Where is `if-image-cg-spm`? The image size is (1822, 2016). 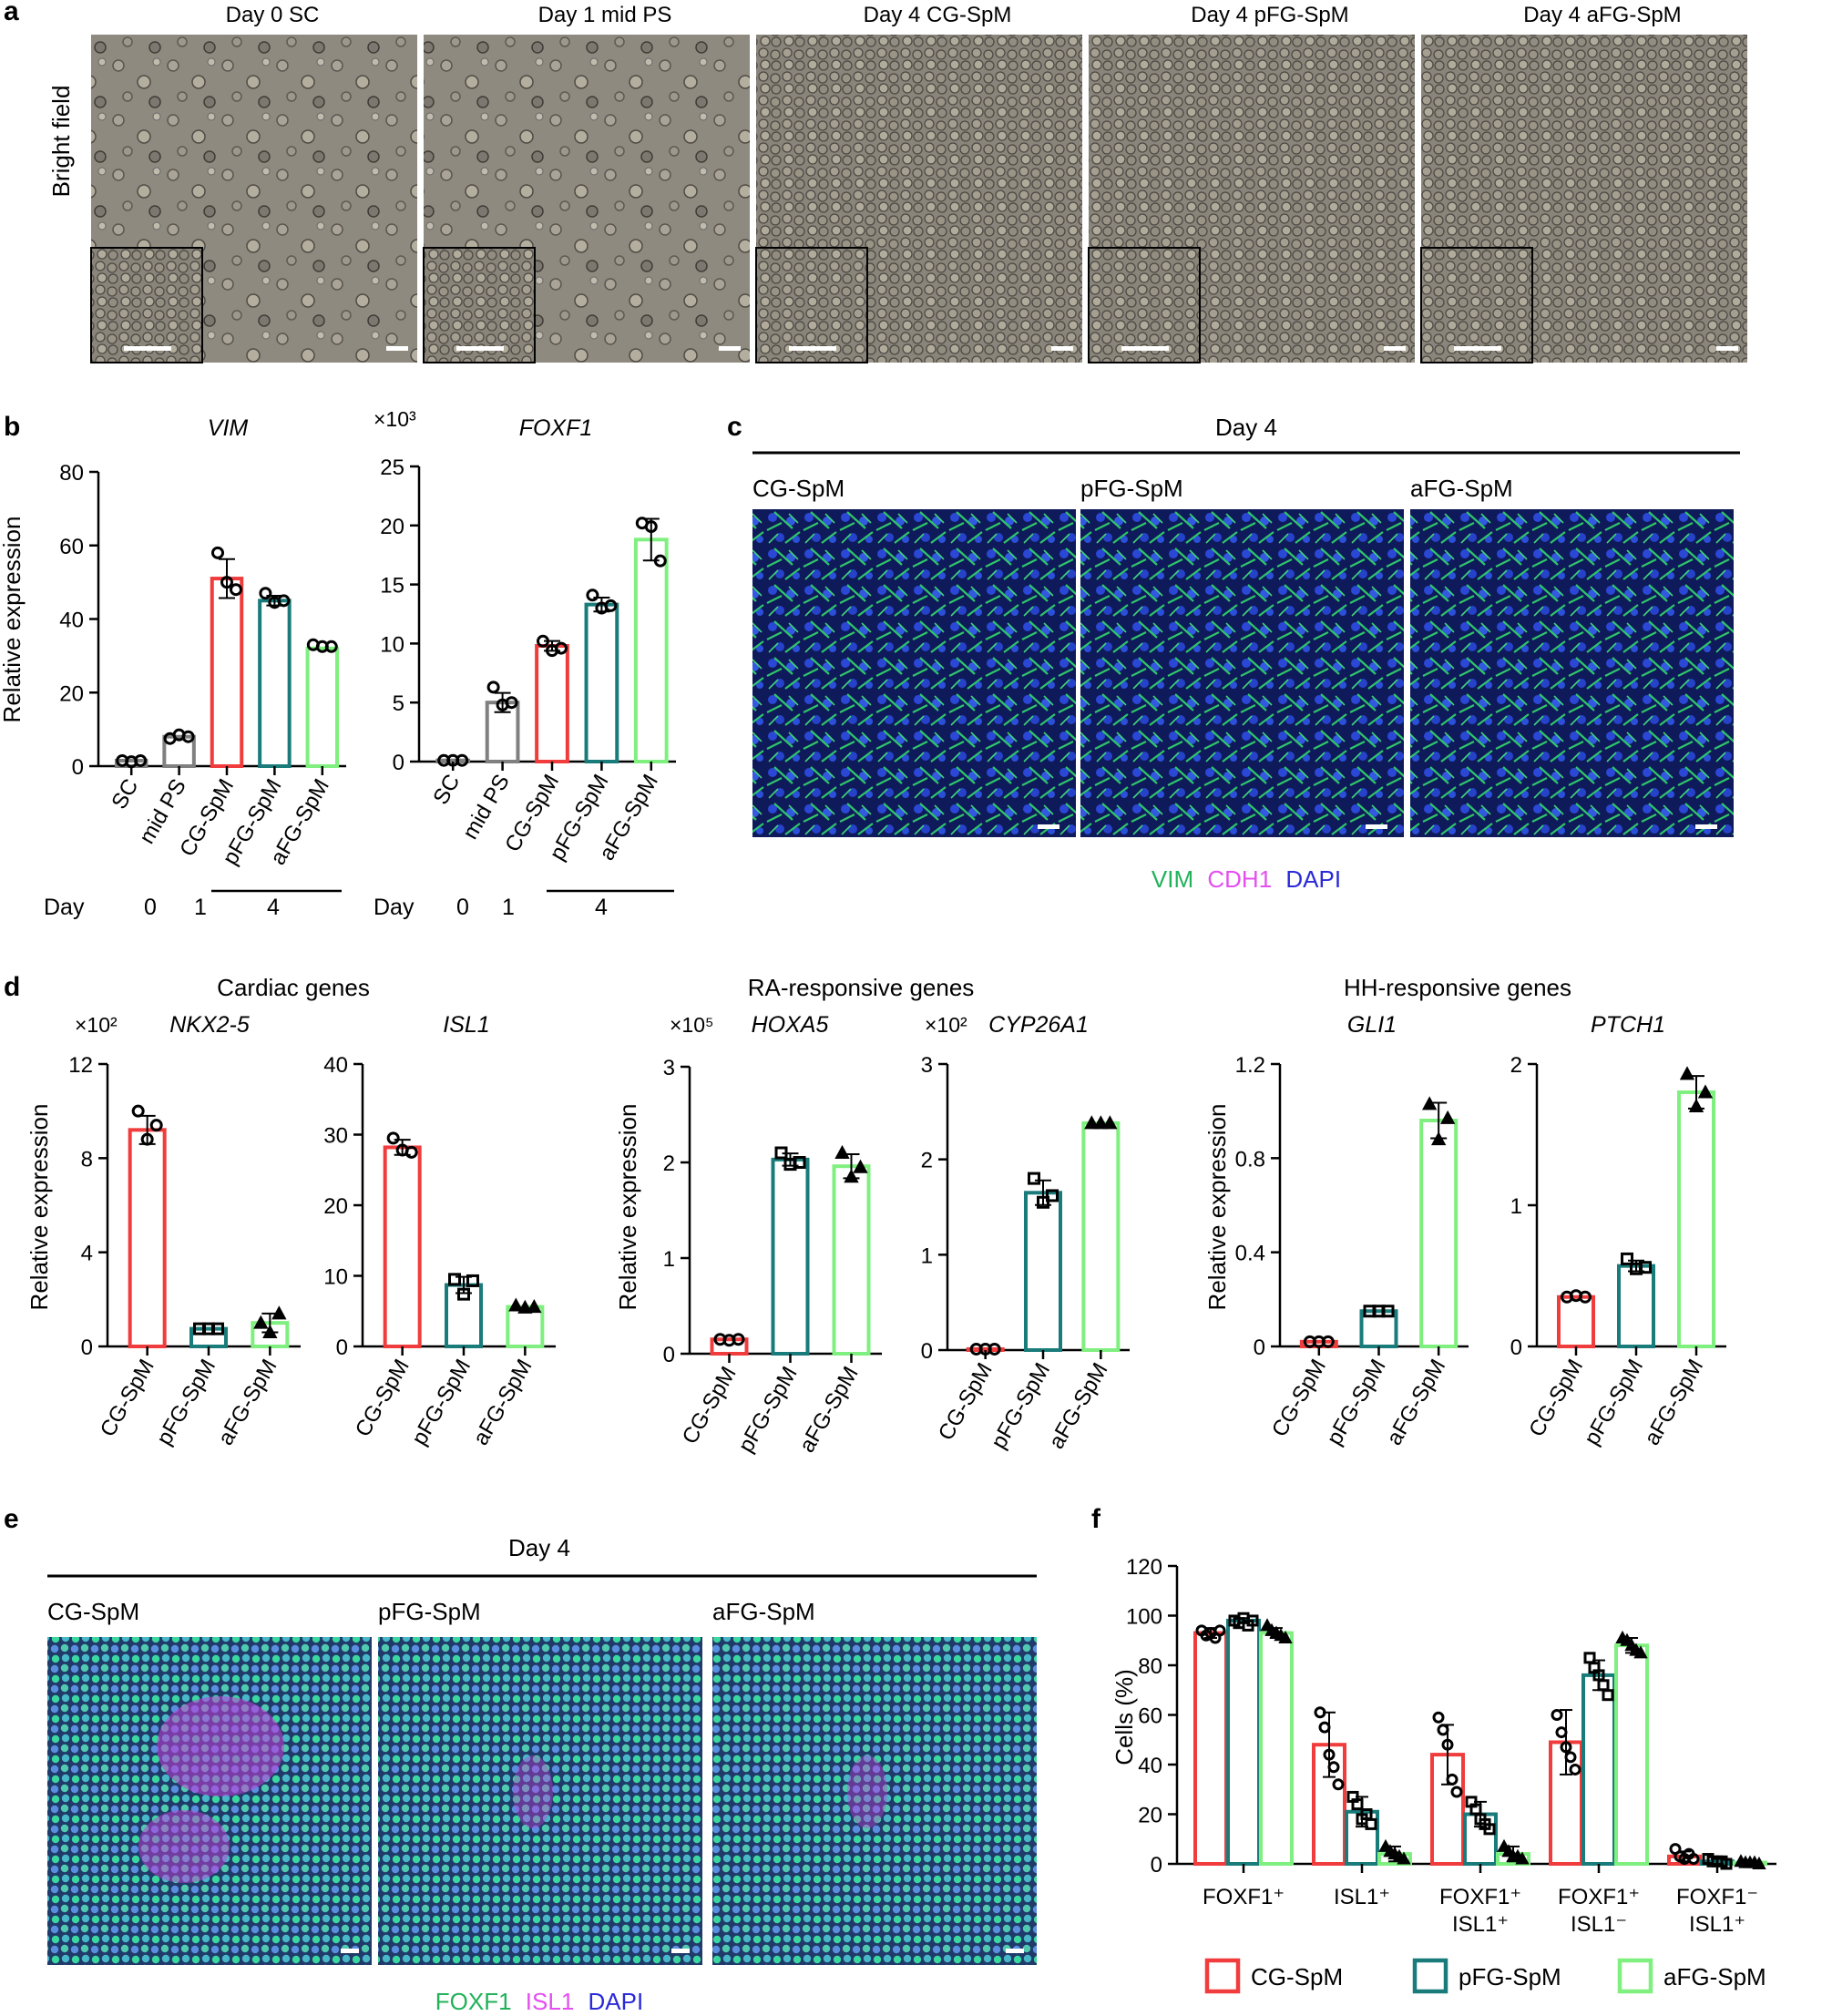 if-image-cg-spm is located at coordinates (914, 673).